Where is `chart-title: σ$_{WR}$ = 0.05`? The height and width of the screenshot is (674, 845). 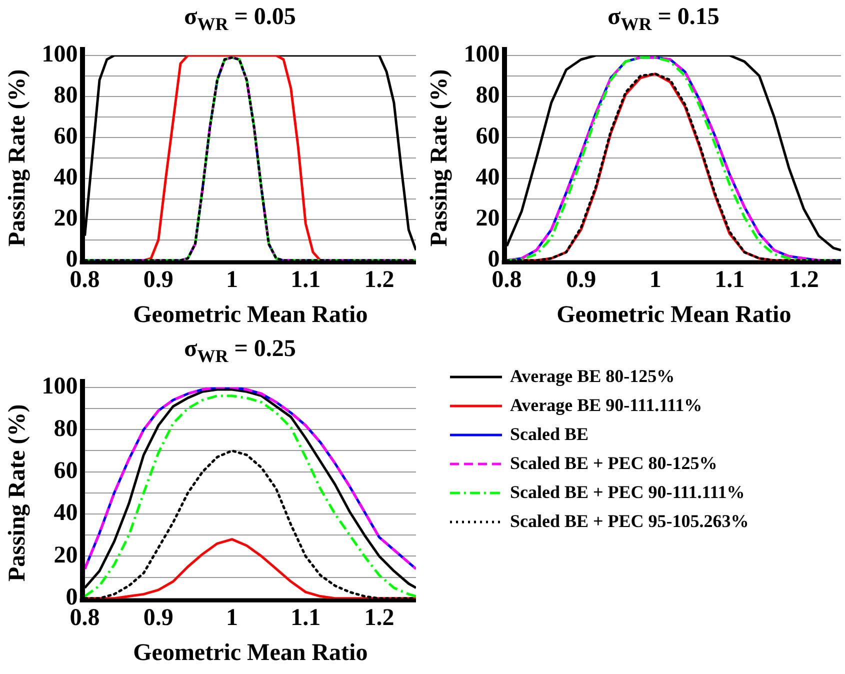
chart-title: σ$_{WR}$ = 0.05 is located at coordinates (240, 18).